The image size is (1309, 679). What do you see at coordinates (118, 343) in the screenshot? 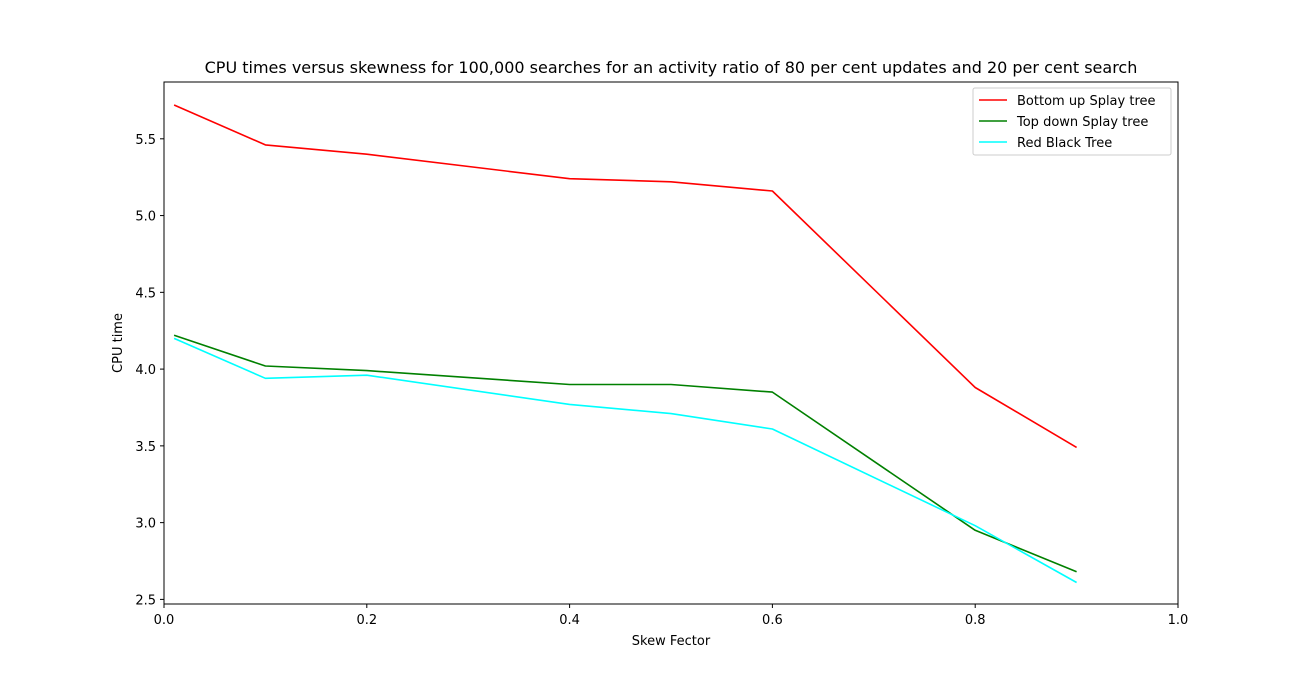
I see `y-axis-label: CPU time` at bounding box center [118, 343].